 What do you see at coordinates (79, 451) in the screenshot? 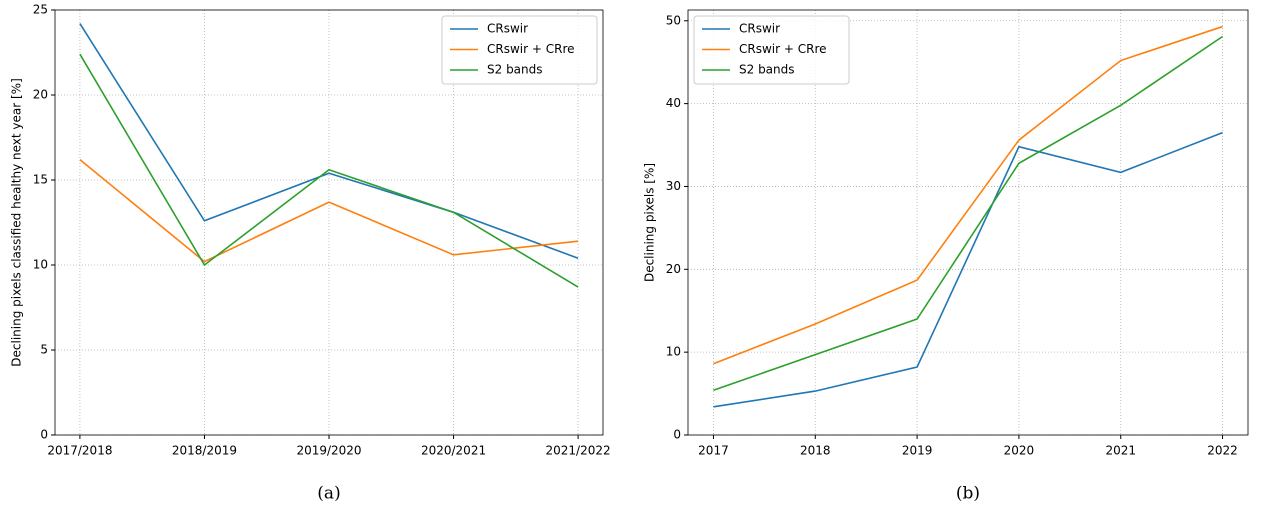
I see `x-tick-label: 2017/2018` at bounding box center [79, 451].